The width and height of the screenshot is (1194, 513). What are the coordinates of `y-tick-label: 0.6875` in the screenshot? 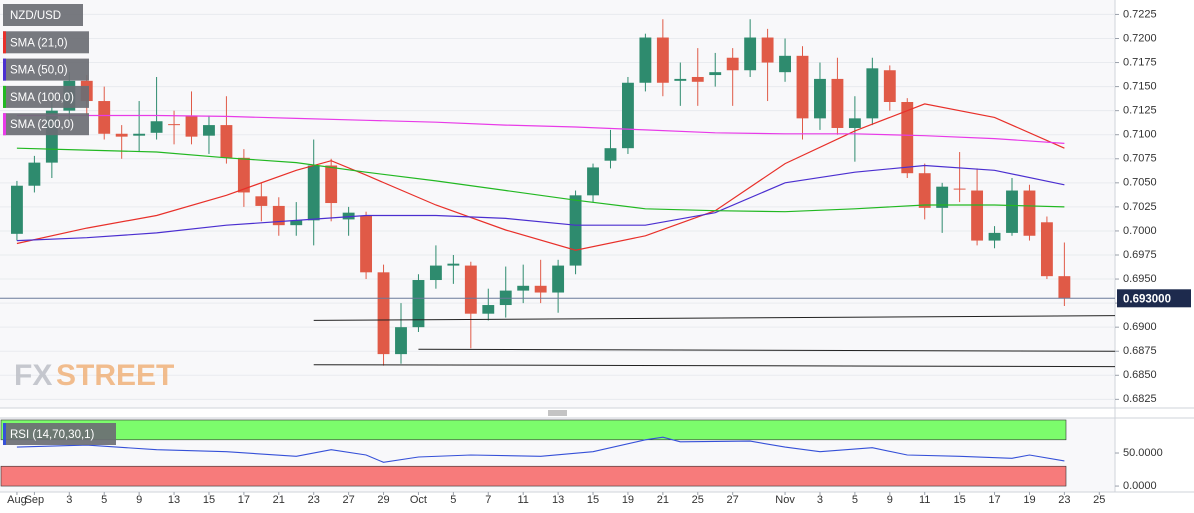 It's located at (1140, 351).